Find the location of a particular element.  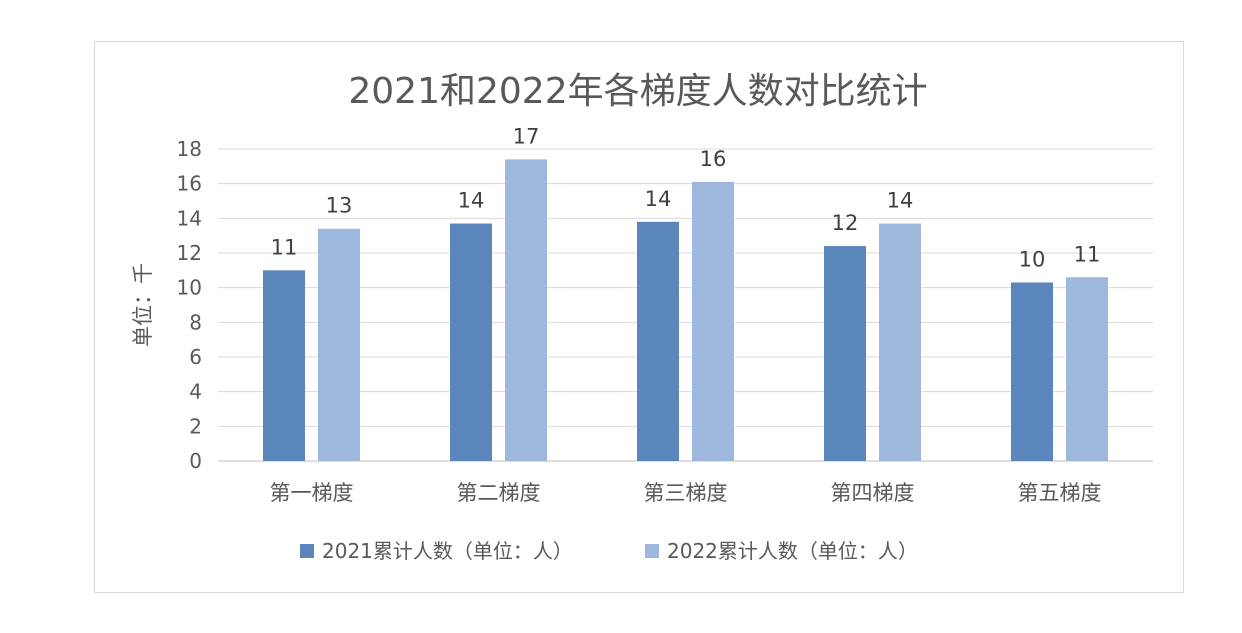

y-tick-label: 18 is located at coordinates (189, 149).